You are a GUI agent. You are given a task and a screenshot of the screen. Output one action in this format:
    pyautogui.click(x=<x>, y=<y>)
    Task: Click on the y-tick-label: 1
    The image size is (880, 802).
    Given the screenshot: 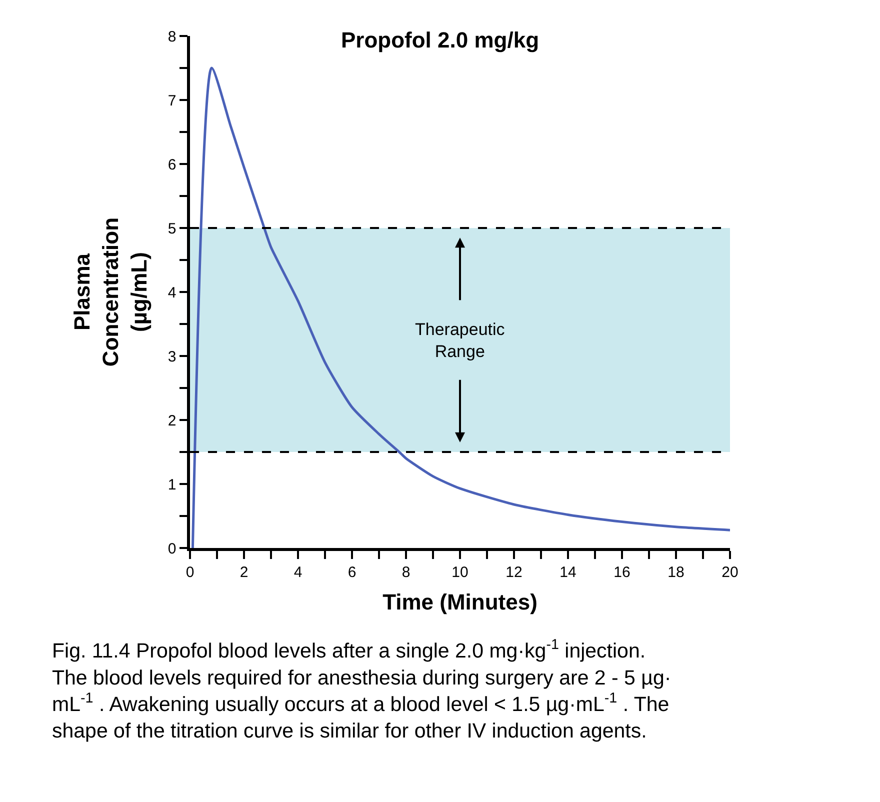 What is the action you would take?
    pyautogui.click(x=172, y=485)
    